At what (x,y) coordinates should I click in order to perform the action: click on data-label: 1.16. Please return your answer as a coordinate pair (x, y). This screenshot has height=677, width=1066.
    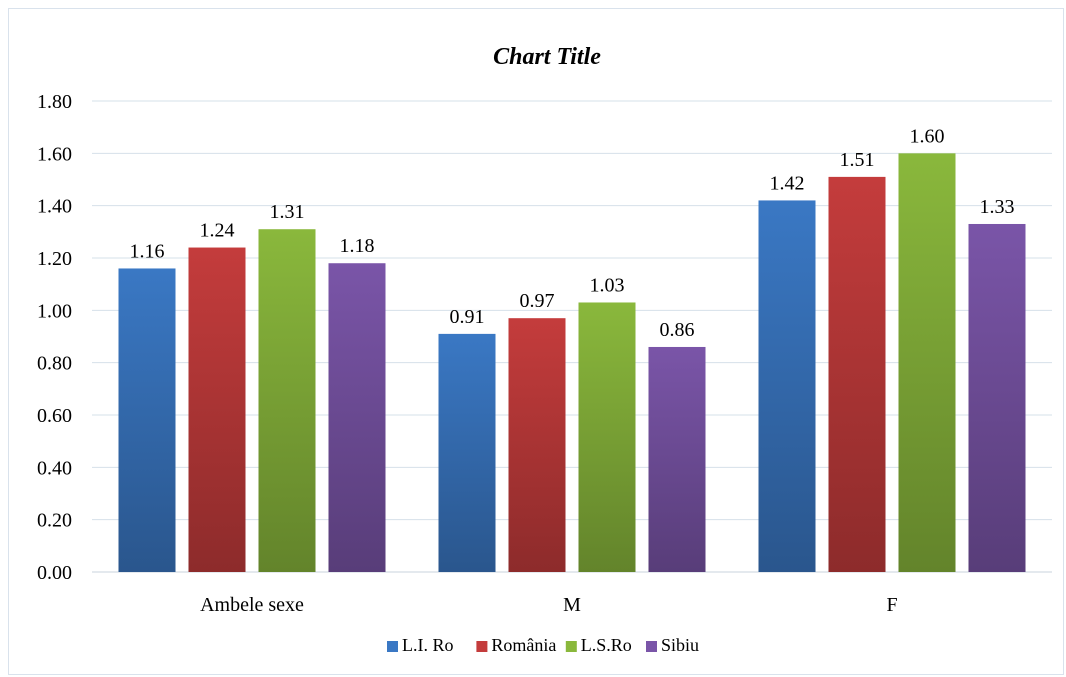
    Looking at the image, I should click on (147, 251).